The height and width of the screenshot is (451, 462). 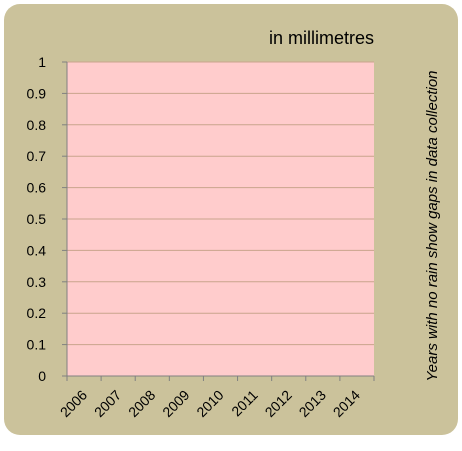 I want to click on y-tick-label: 0.2, so click(x=37, y=313).